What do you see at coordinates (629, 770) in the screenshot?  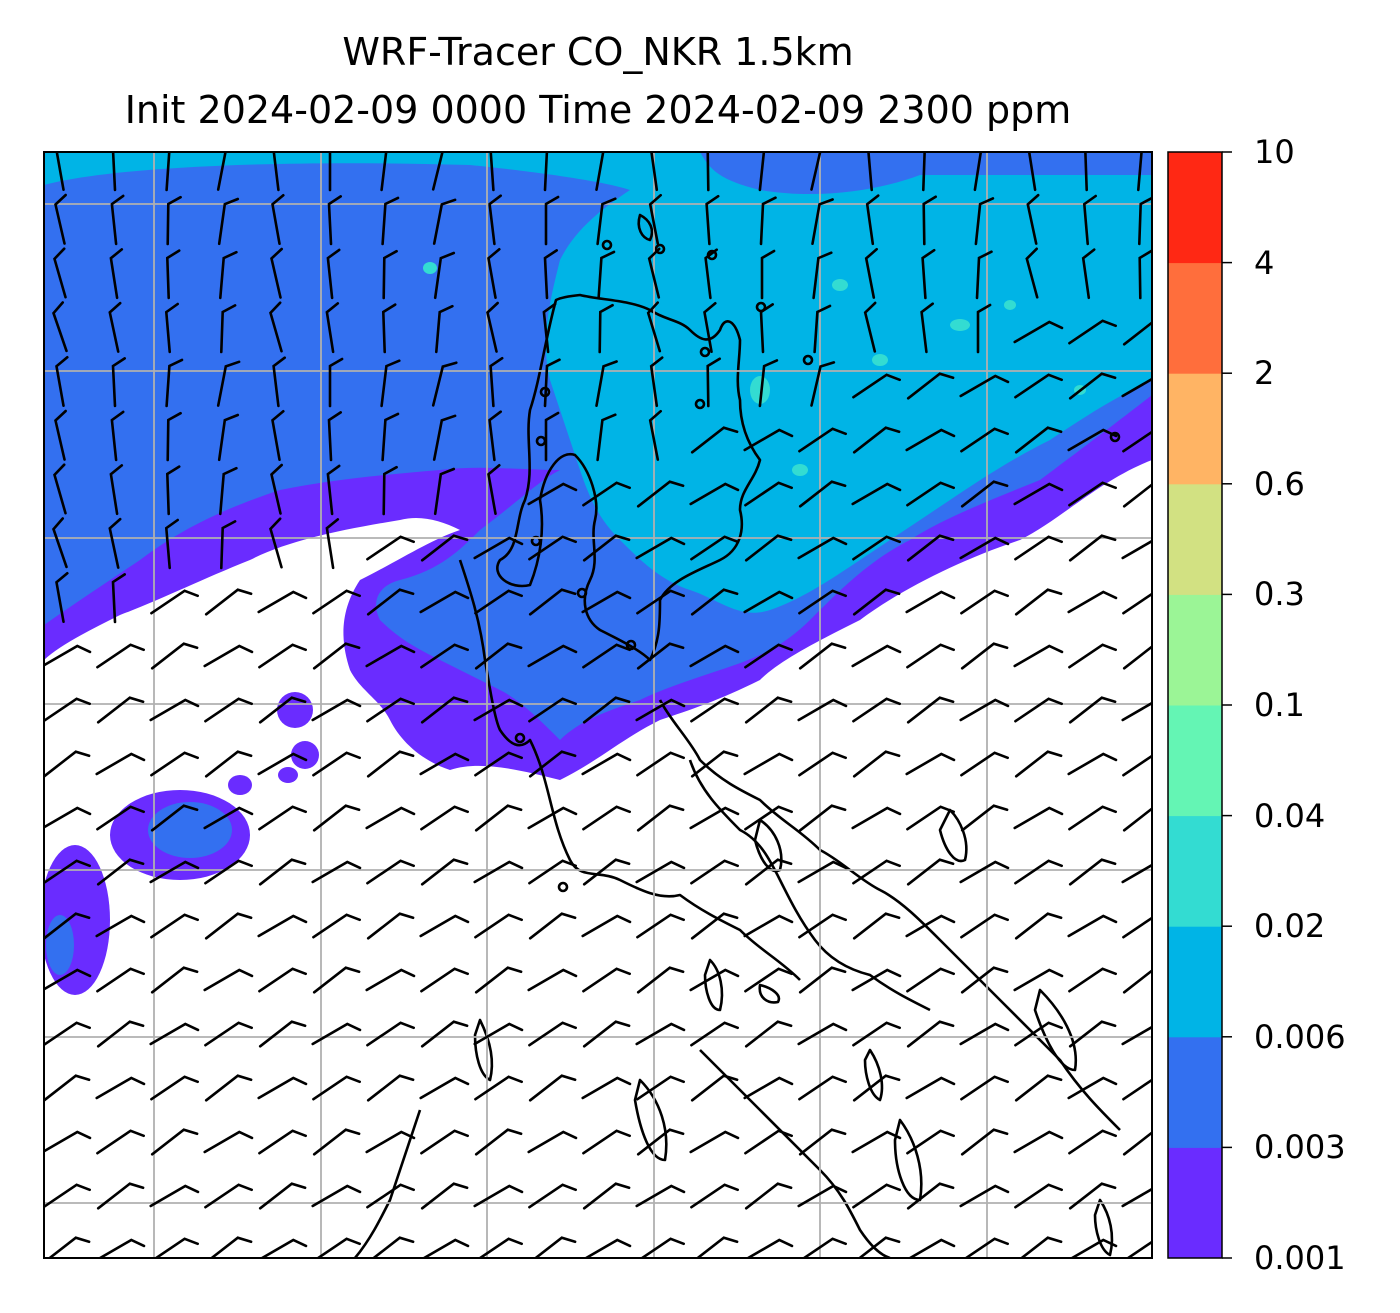 I see `coastline-west-shore` at bounding box center [629, 770].